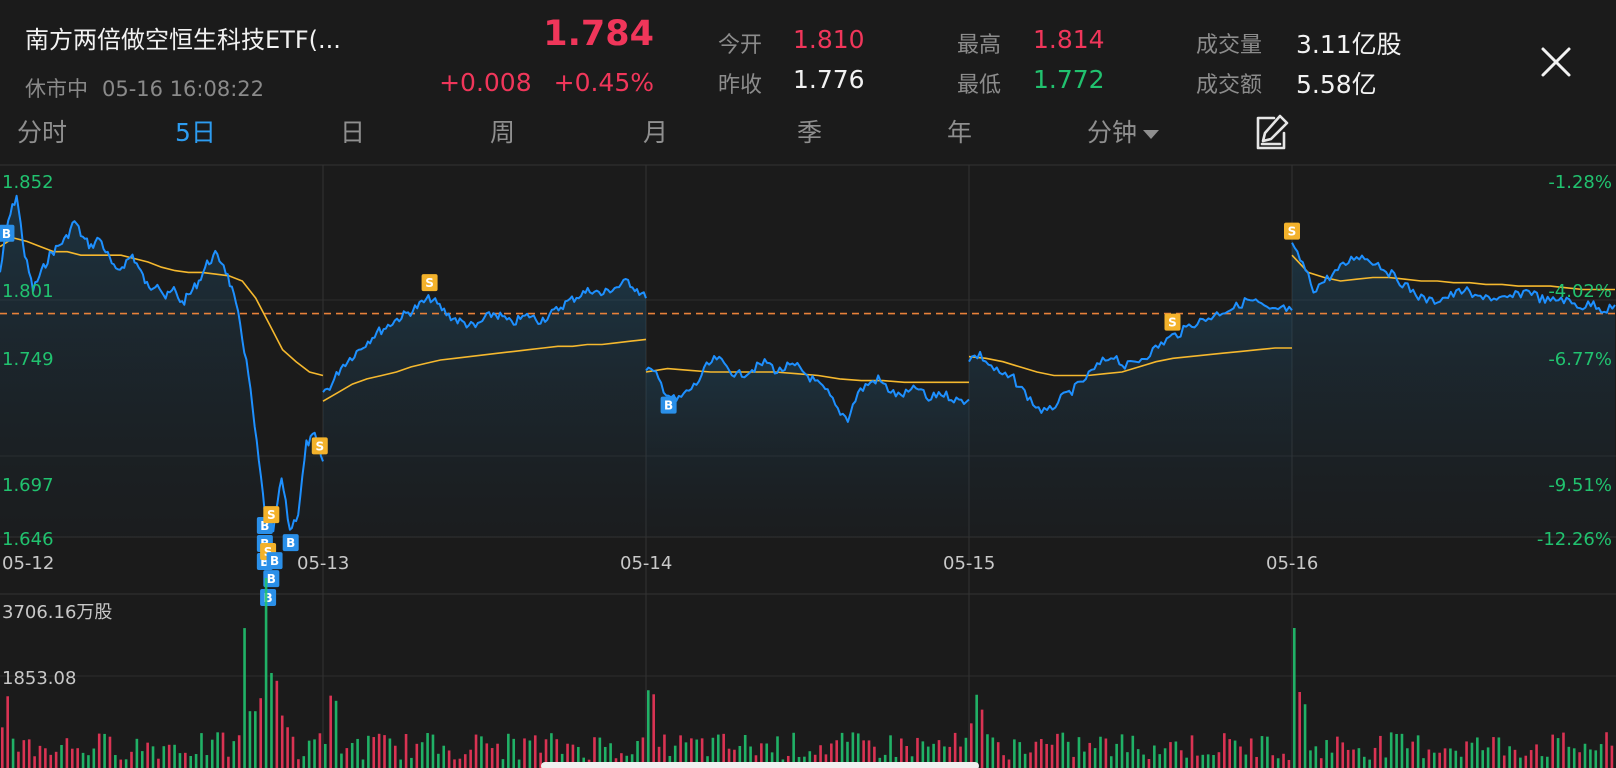 The height and width of the screenshot is (768, 1616). I want to click on buy-marker: B, so click(7, 233).